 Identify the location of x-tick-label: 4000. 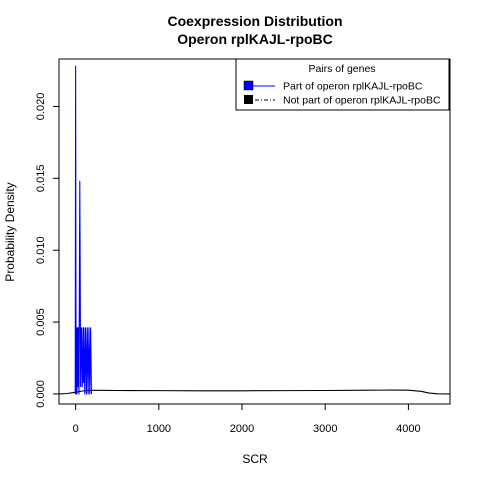
(408, 429).